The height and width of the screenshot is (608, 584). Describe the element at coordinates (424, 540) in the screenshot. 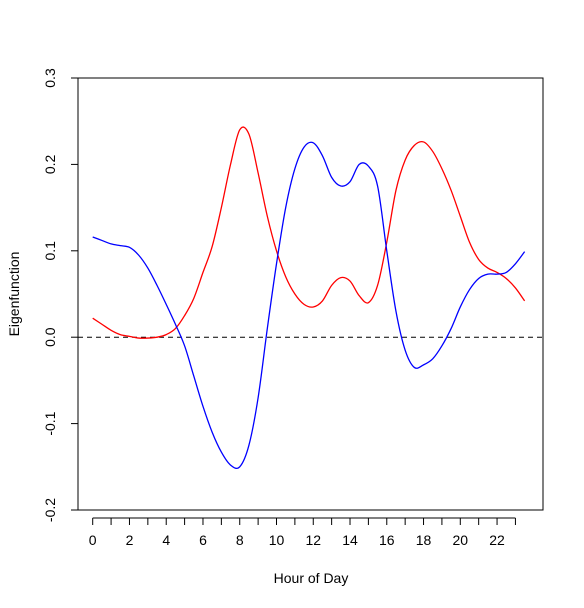

I see `x-tick-label: 18` at that location.